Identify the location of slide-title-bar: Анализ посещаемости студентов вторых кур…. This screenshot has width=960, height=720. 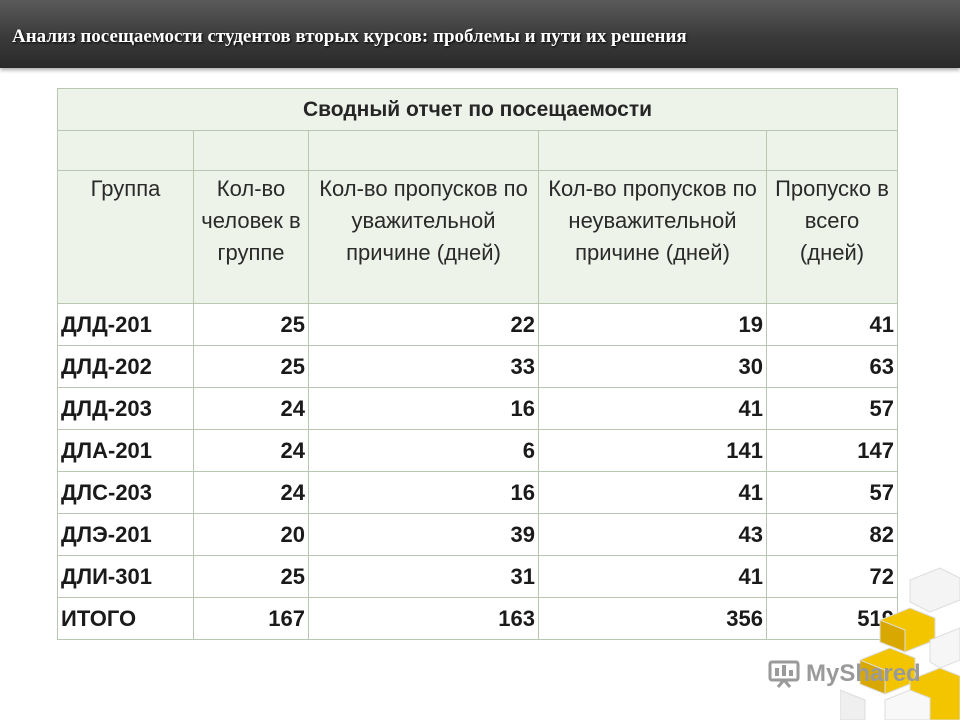
(480, 34).